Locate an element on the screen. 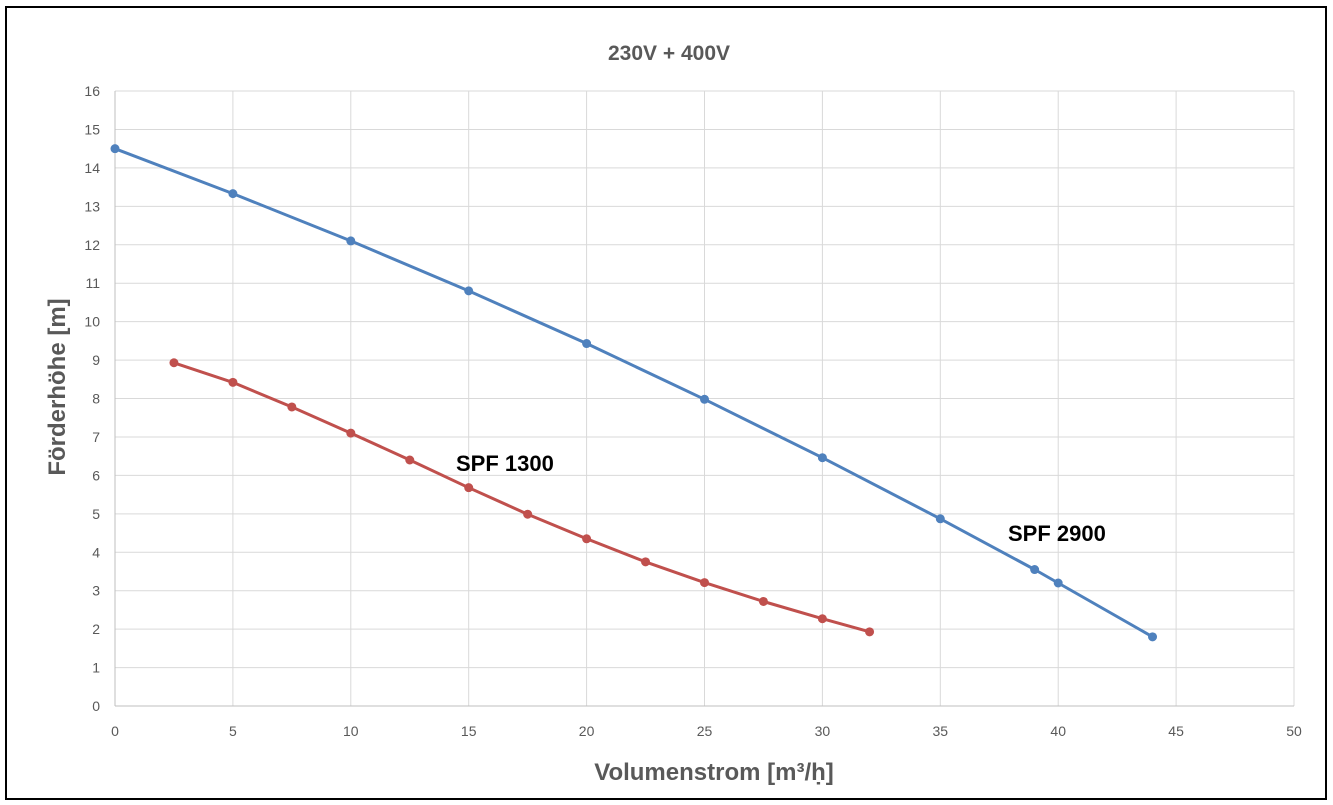 The height and width of the screenshot is (805, 1333). y-tick-label: 2 is located at coordinates (96, 629).